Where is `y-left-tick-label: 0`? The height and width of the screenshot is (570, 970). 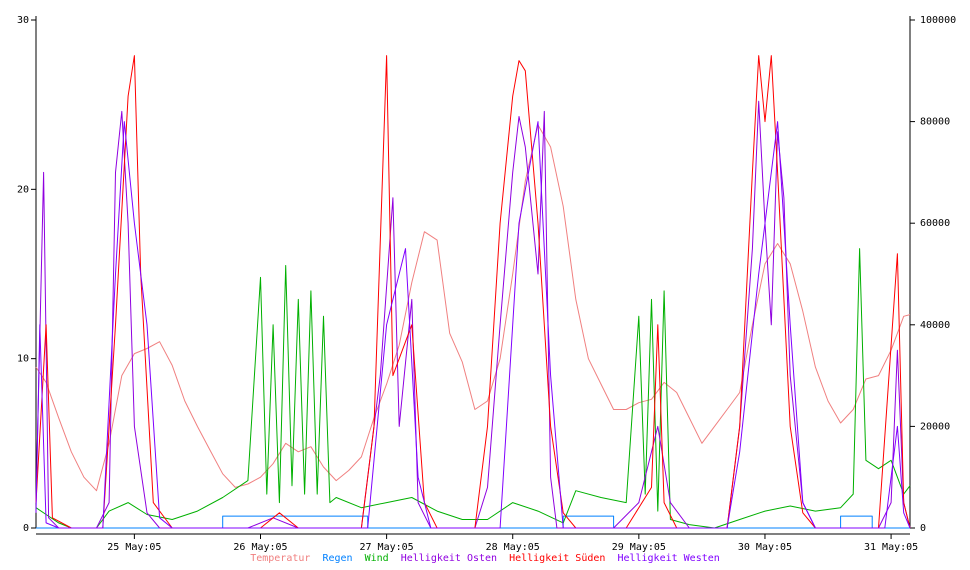
y-left-tick-label: 0 is located at coordinates (26, 528).